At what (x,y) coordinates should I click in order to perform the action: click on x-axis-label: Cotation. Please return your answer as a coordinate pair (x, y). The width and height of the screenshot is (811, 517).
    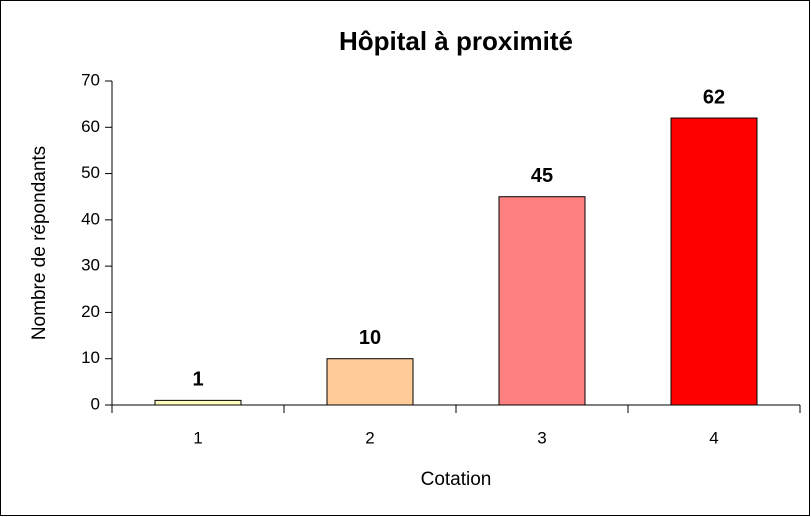
    Looking at the image, I should click on (456, 479).